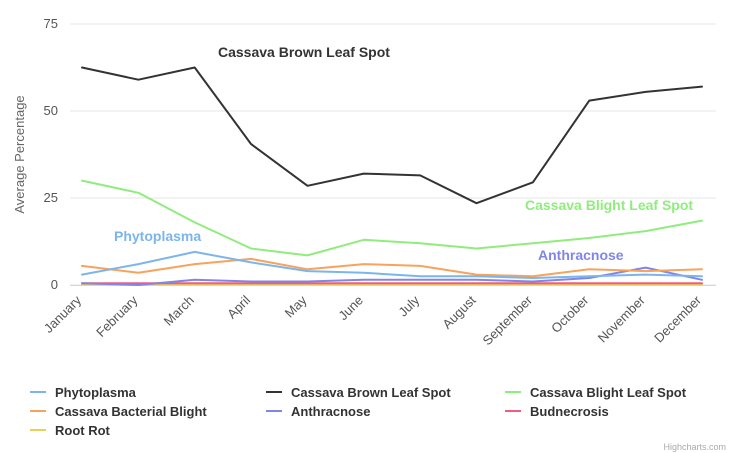 This screenshot has width=732, height=453. I want to click on legend-label: Anthracnose, so click(330, 411).